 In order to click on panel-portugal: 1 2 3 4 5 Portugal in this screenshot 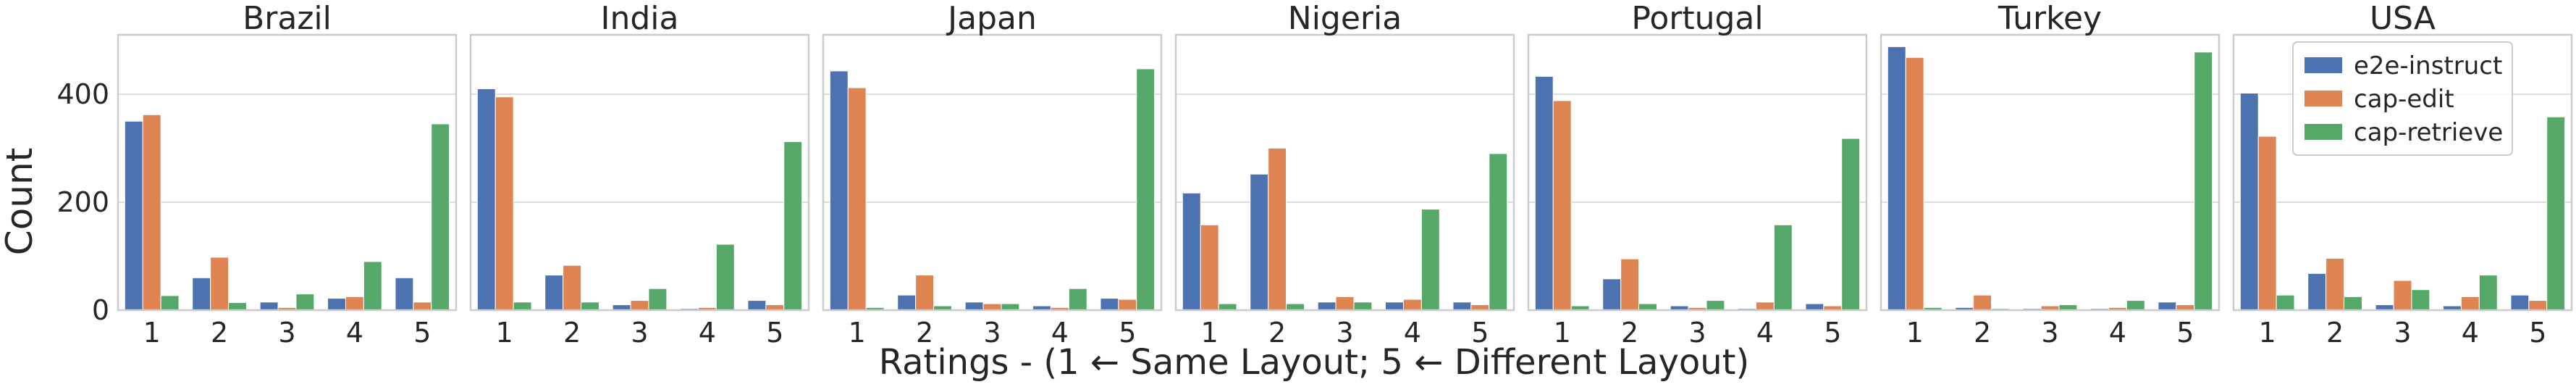, I will do `click(1697, 174)`.